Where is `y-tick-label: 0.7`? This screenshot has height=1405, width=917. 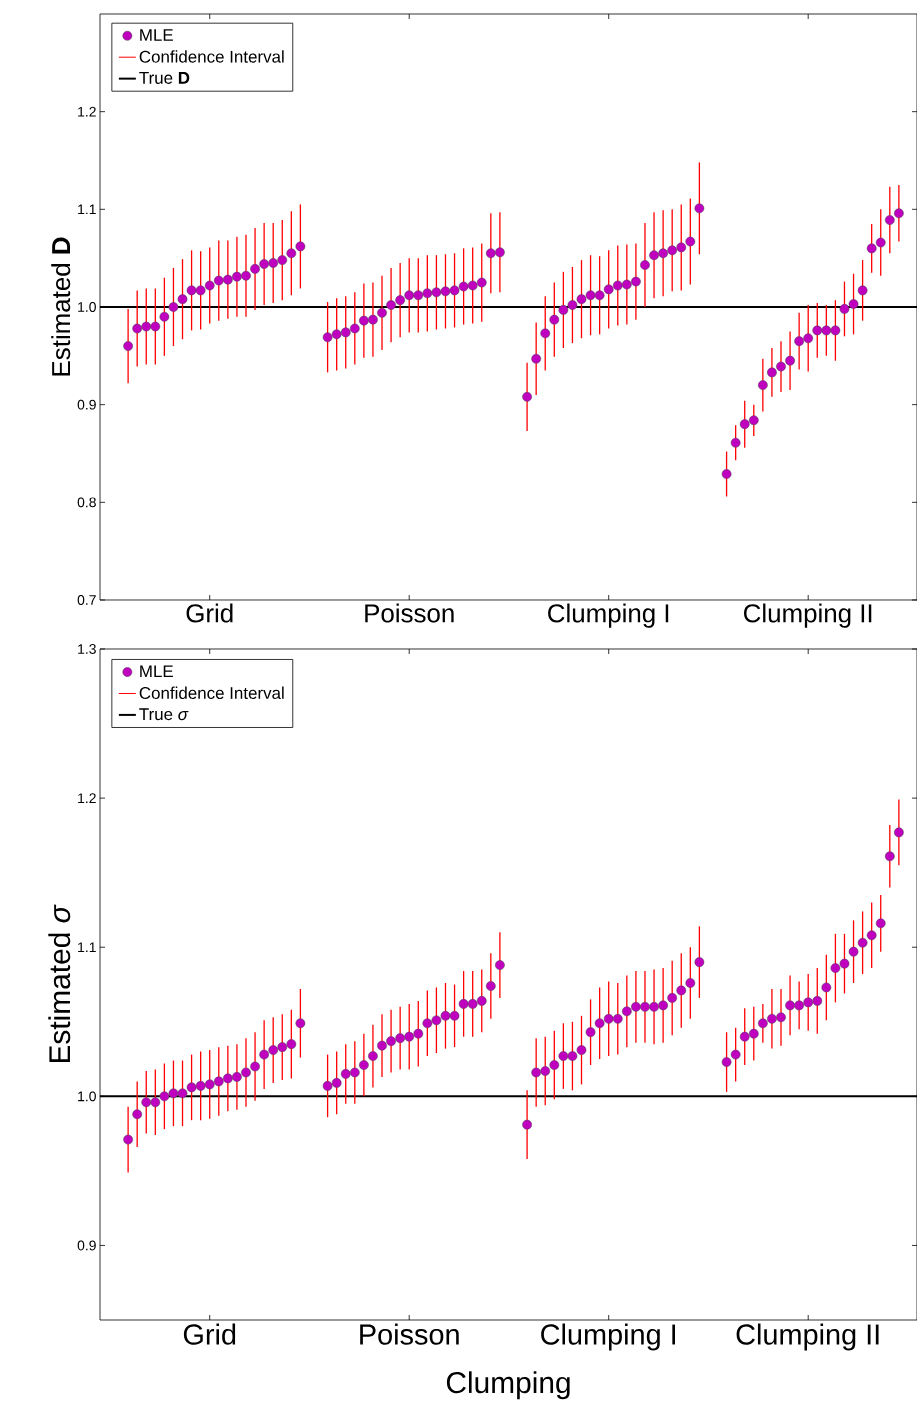 y-tick-label: 0.7 is located at coordinates (86, 600).